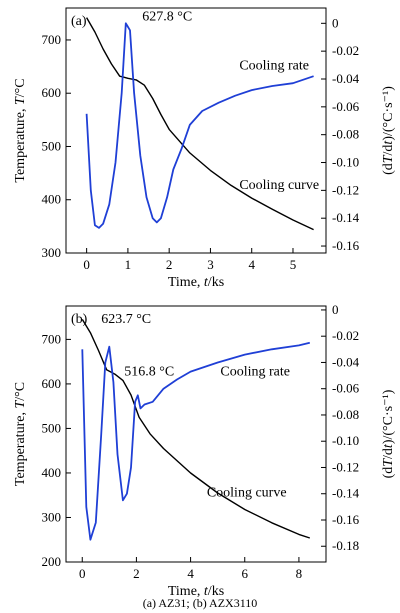 This screenshot has height=613, width=400. Describe the element at coordinates (346, 388) in the screenshot. I see `y2-tick-label-b: -0.06` at that location.